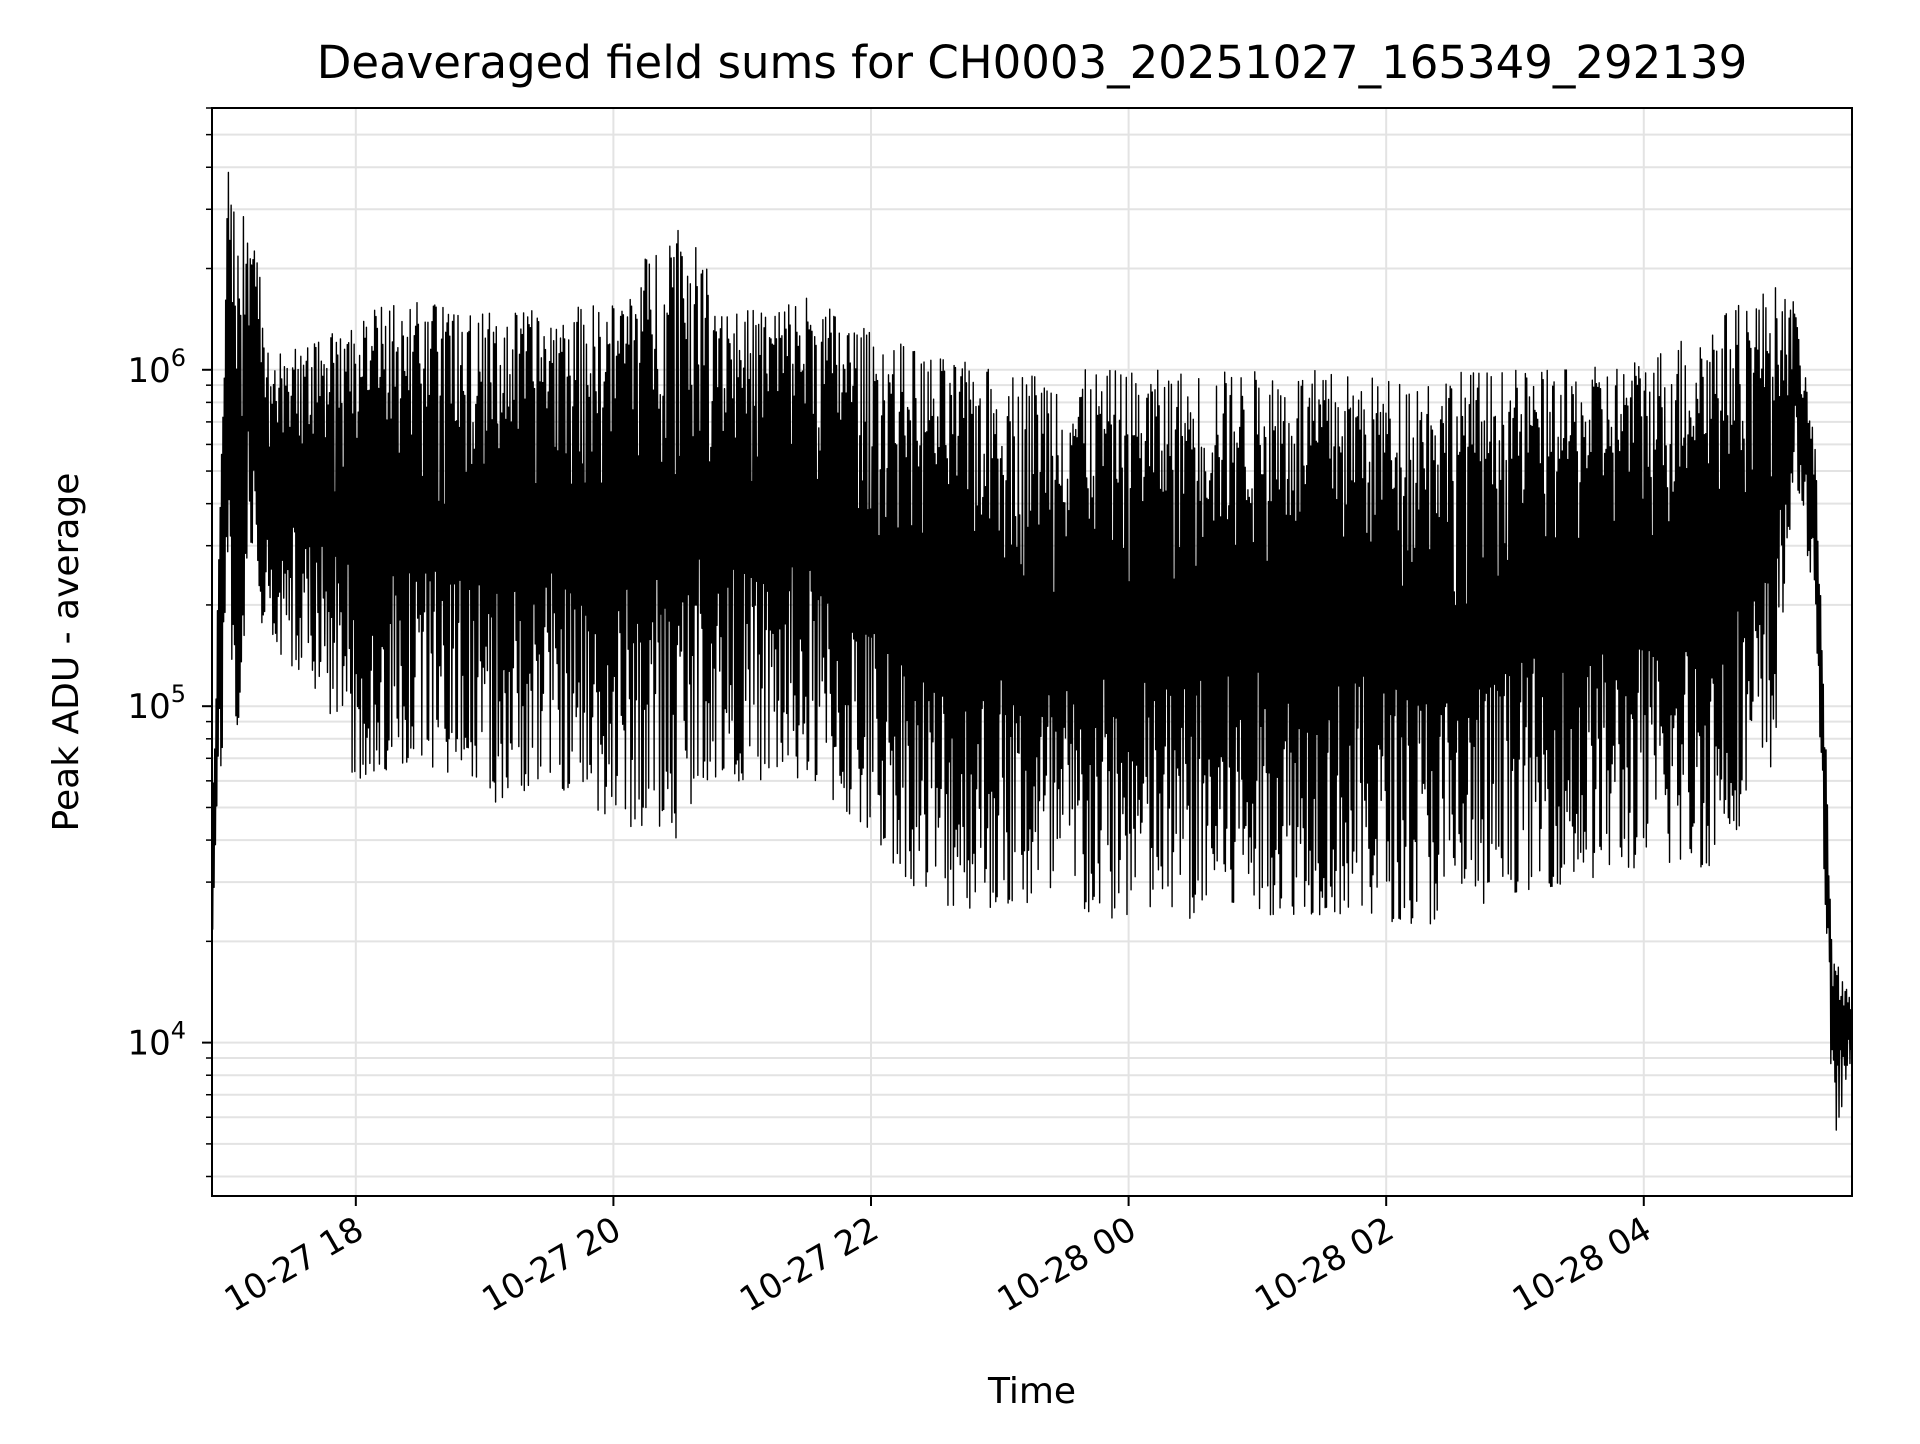 The height and width of the screenshot is (1444, 1920). What do you see at coordinates (156, 1040) in the screenshot?
I see `y-tick-label: 10⁴` at bounding box center [156, 1040].